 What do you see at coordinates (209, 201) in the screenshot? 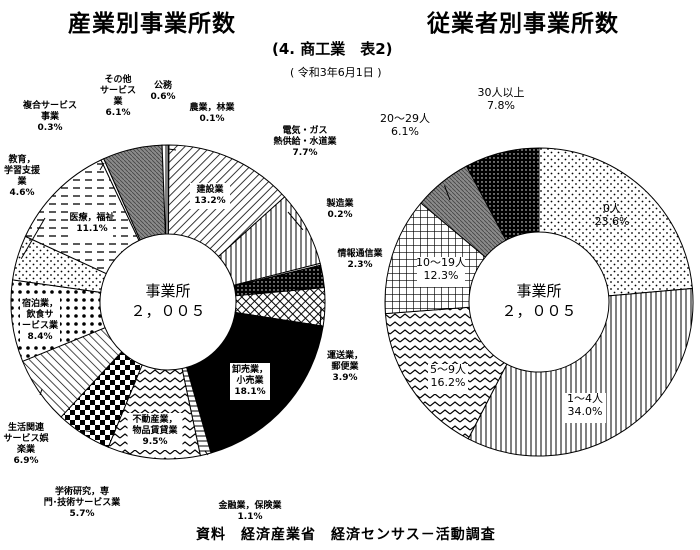
I see `industry-value-1: 13.2%` at bounding box center [209, 201].